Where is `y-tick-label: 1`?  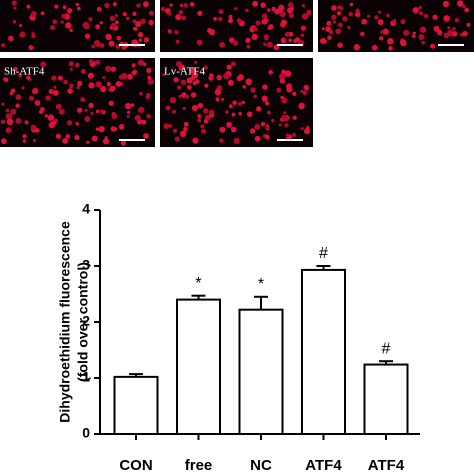
y-tick-label: 1 is located at coordinates (86, 377).